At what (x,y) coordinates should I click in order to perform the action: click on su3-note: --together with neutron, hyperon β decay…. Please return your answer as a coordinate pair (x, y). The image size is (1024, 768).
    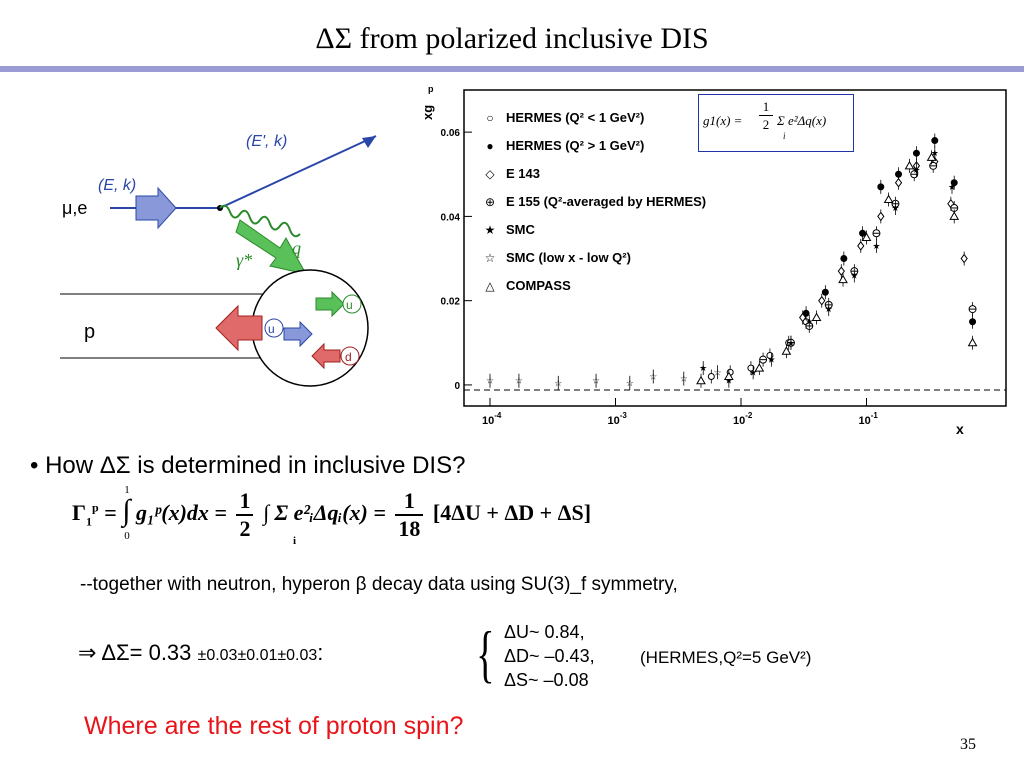
    Looking at the image, I should click on (379, 584).